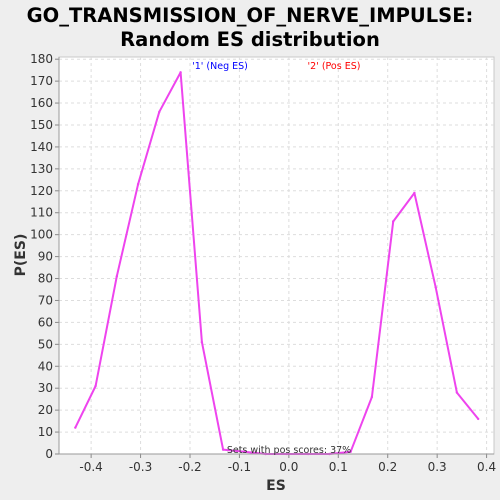  Describe the element at coordinates (41, 191) in the screenshot. I see `y-tick-label: 120` at that location.